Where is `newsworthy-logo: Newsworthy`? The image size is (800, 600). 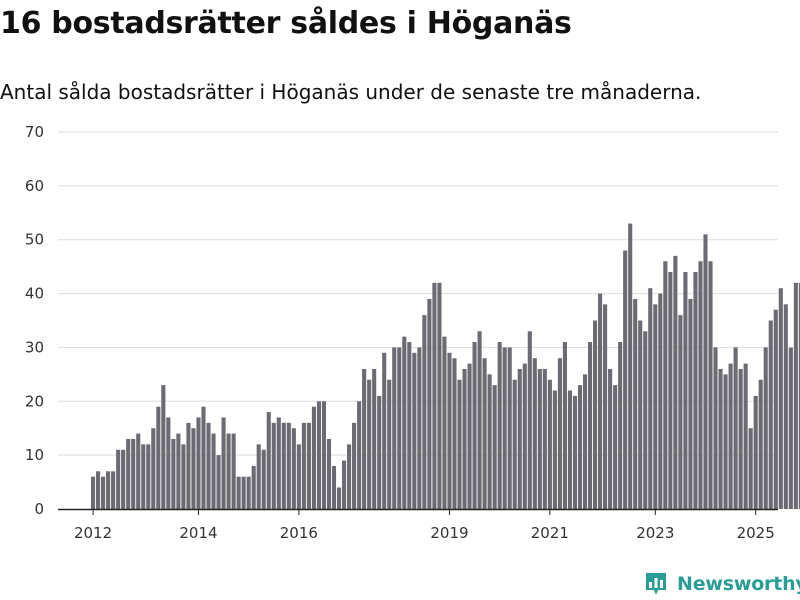 newsworthy-logo: Newsworthy is located at coordinates (722, 584).